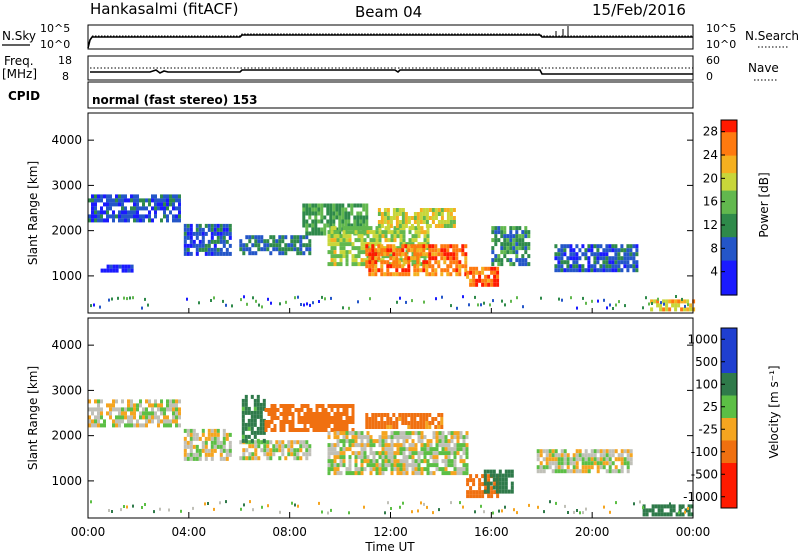  I want to click on x-tick-label: 16:00, so click(491, 532).